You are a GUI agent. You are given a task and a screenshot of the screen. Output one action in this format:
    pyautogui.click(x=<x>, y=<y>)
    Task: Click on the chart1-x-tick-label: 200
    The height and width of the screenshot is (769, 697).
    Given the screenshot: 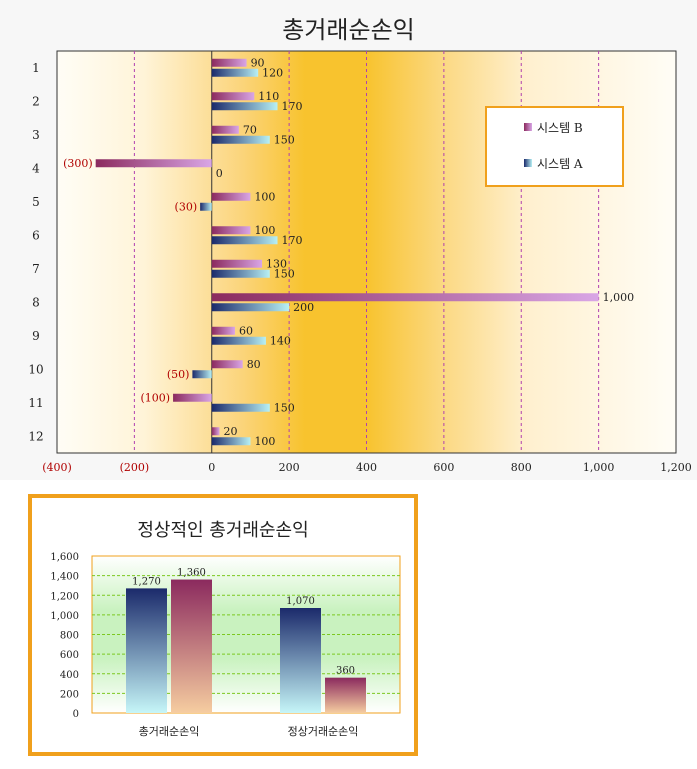 What is the action you would take?
    pyautogui.click(x=289, y=467)
    